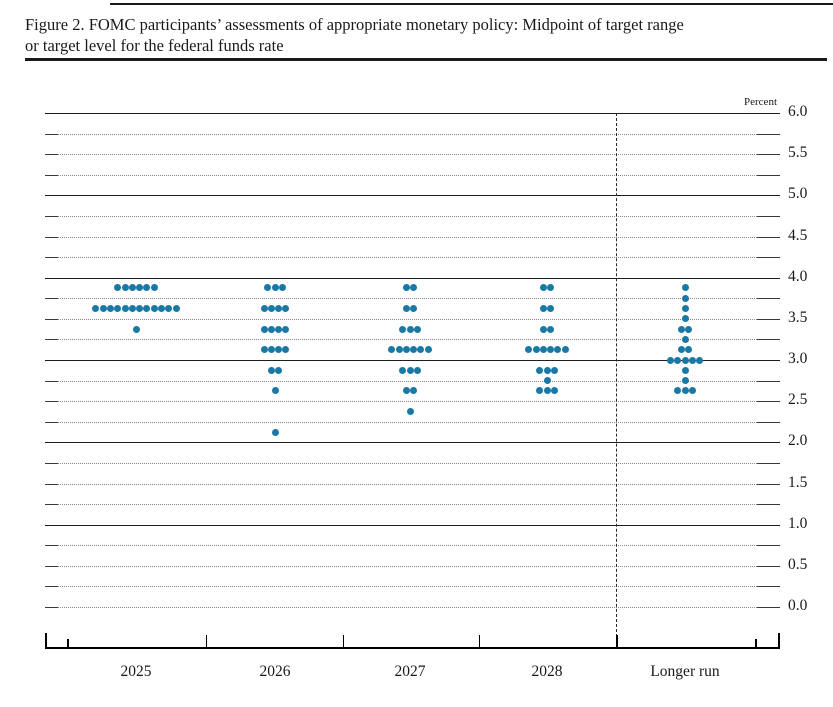 The image size is (833, 707). I want to click on x-axis-line, so click(412, 648).